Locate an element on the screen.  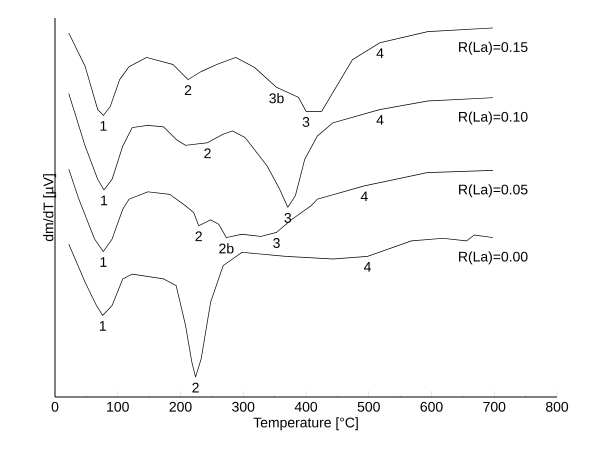
x-axis-title: Temperature [°C] is located at coordinates (306, 423).